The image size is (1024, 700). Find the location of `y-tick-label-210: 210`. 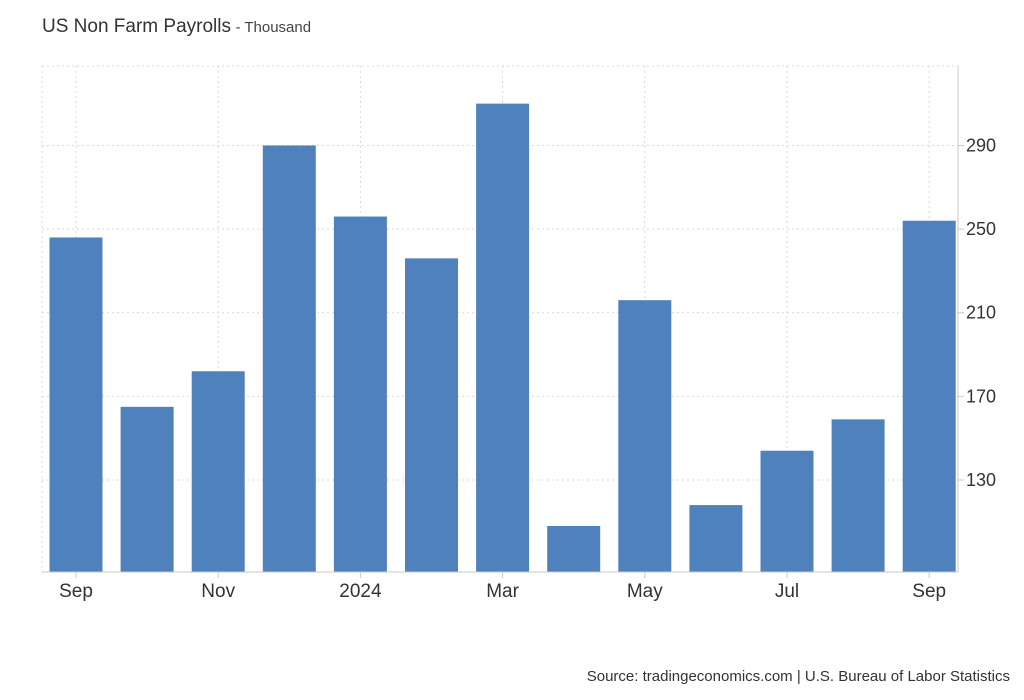

y-tick-label-210: 210 is located at coordinates (981, 313).